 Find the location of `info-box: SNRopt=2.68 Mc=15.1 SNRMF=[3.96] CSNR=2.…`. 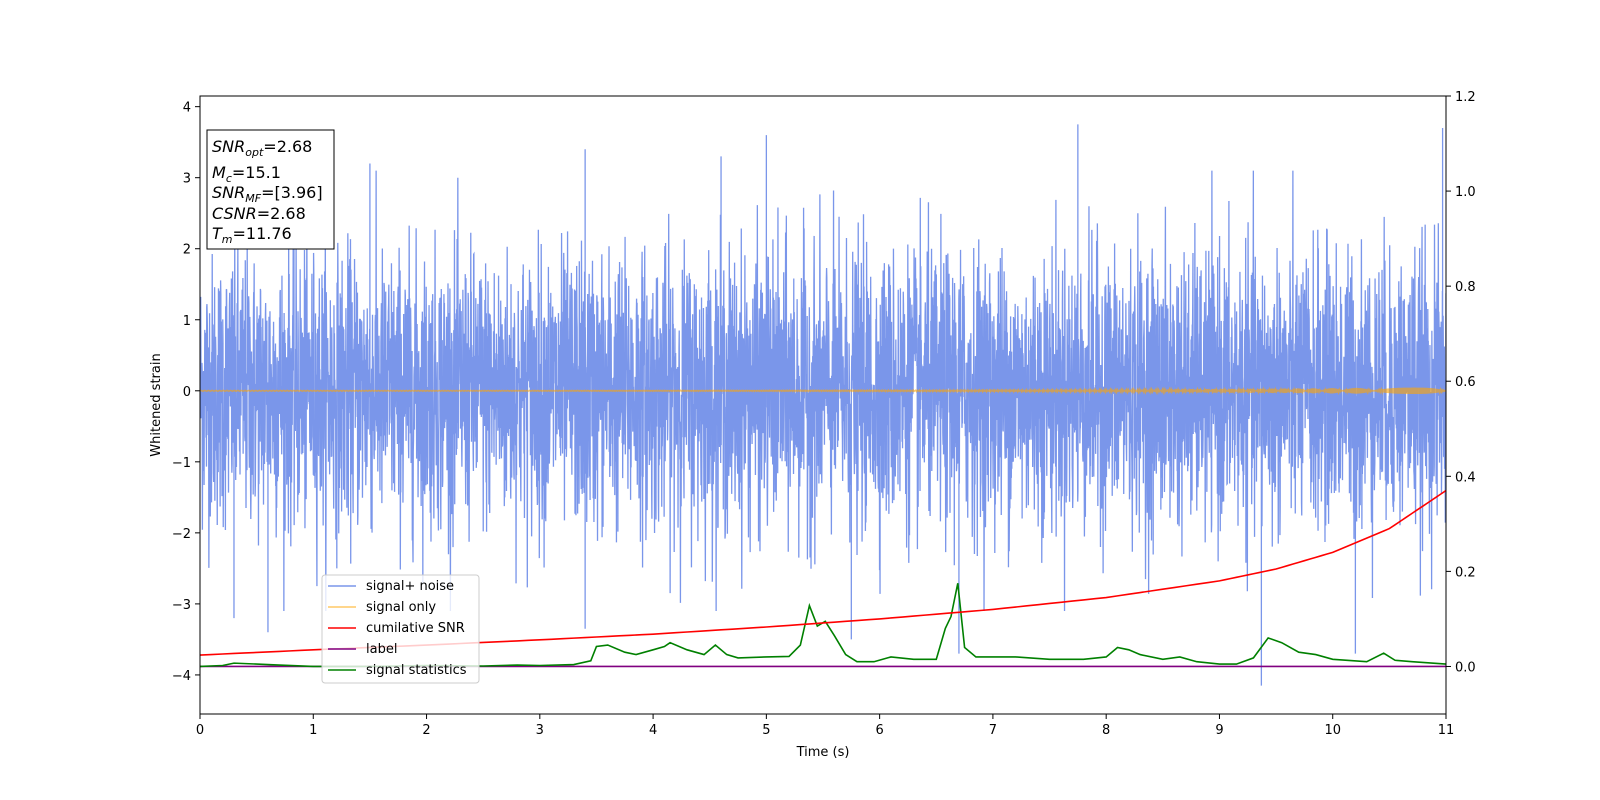

info-box: SNRopt=2.68 Mc=15.1 SNRMF=[3.96] CSNR=2.… is located at coordinates (270, 189).